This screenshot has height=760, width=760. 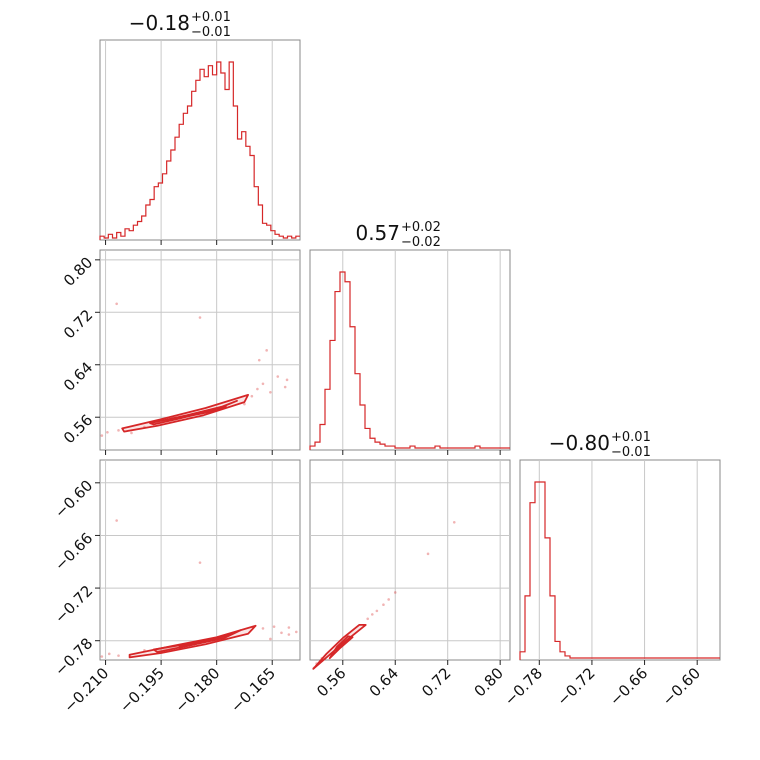 What do you see at coordinates (576, 686) in the screenshot?
I see `x-tick-label-col2: −0.72` at bounding box center [576, 686].